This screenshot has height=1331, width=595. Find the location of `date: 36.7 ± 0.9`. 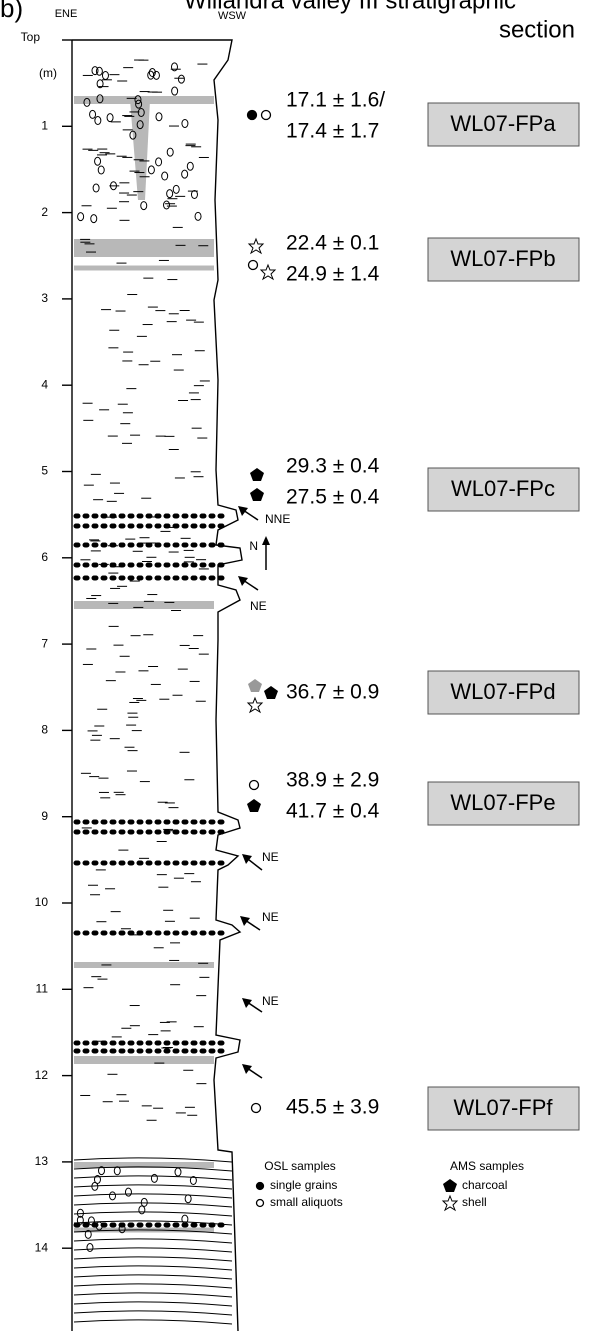

date: 36.7 ± 0.9 is located at coordinates (332, 692).